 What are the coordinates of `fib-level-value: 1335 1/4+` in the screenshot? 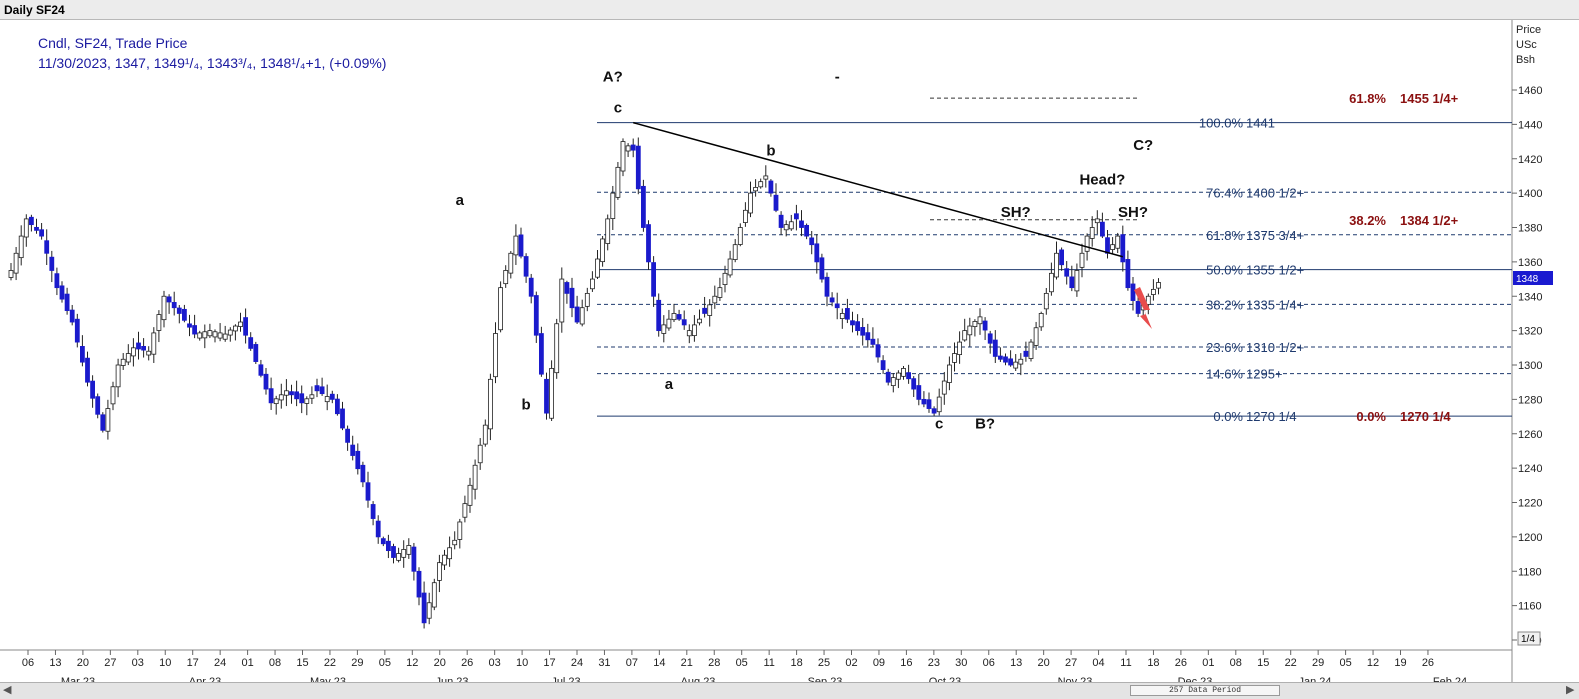 It's located at (1275, 304).